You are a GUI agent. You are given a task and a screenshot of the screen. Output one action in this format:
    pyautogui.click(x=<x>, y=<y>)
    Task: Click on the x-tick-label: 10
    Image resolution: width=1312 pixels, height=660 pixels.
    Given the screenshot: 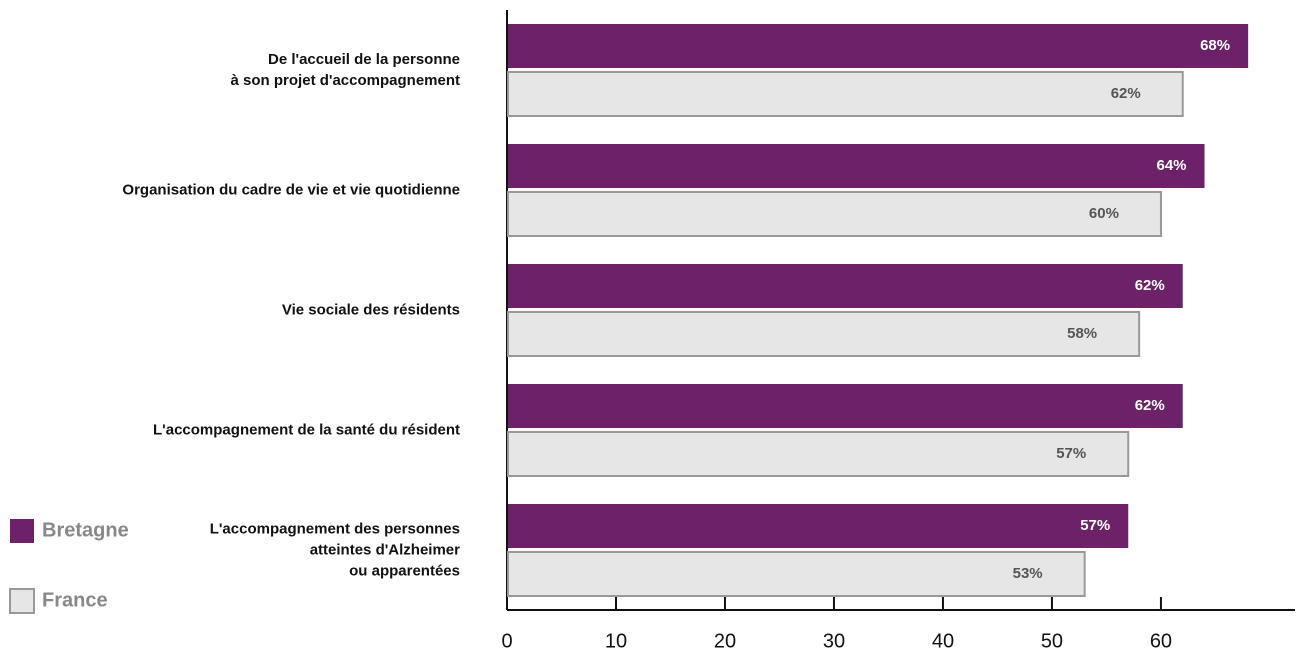 What is the action you would take?
    pyautogui.click(x=616, y=641)
    